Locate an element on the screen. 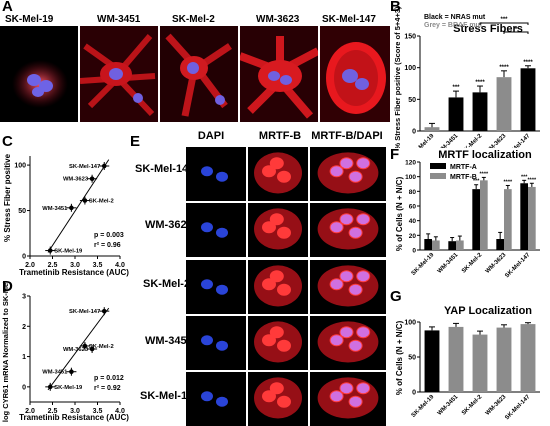  panel-letter-c: C is located at coordinates (7, 141).